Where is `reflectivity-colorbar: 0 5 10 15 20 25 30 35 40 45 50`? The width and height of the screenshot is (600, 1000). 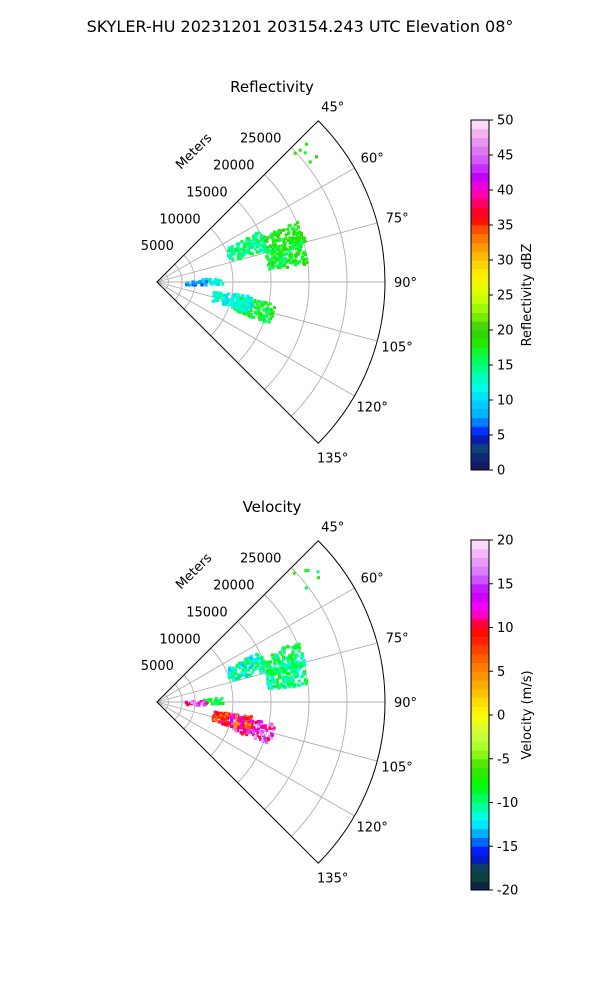 reflectivity-colorbar: 0 5 10 15 20 25 30 35 40 45 50 is located at coordinates (492, 296).